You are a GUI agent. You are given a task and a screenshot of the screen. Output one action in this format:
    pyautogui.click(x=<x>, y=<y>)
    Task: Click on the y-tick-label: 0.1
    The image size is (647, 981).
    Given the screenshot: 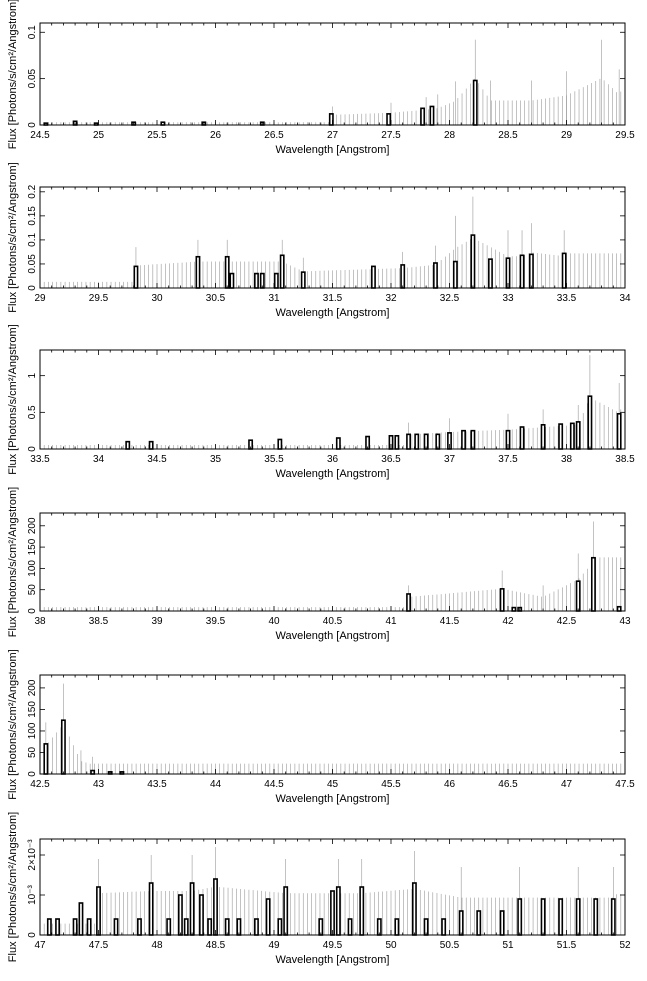 What is the action you would take?
    pyautogui.click(x=32, y=240)
    